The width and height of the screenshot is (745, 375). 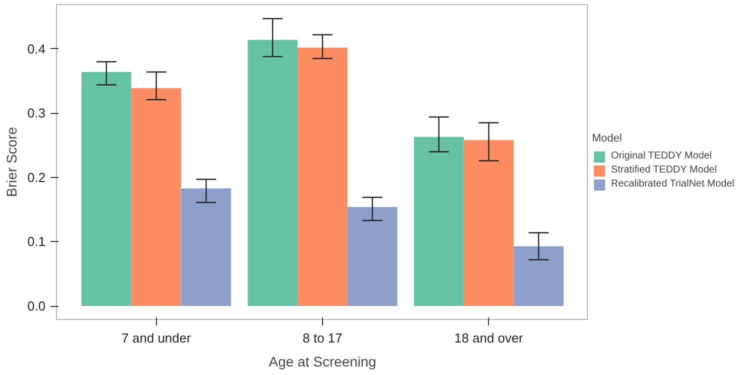 I want to click on legend-label: Stratified TEDDY Model, so click(x=664, y=170).